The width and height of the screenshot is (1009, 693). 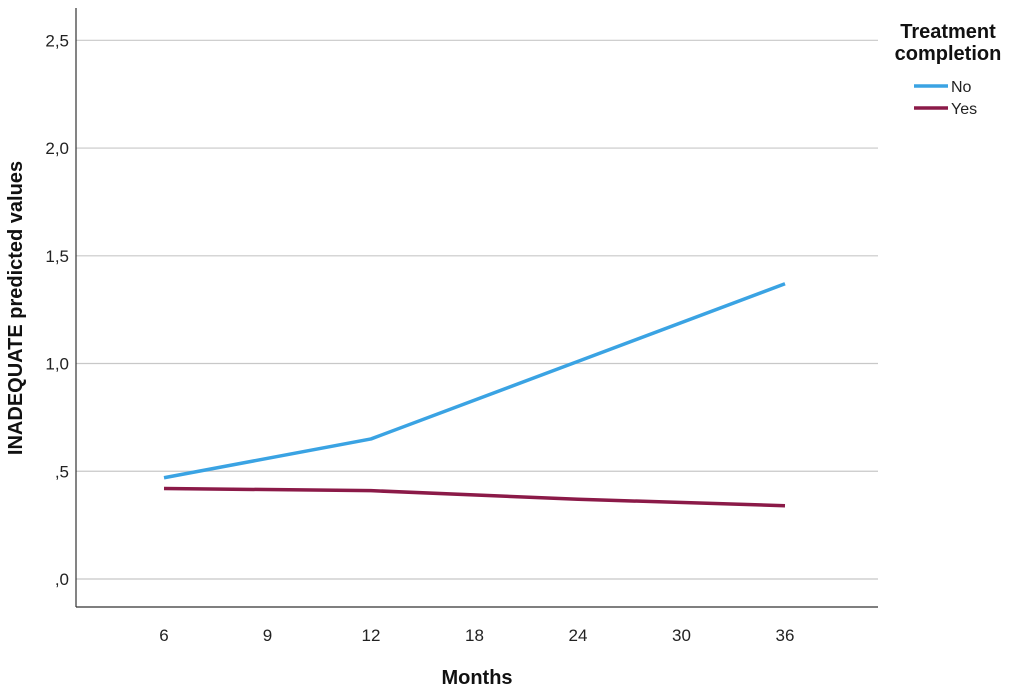 What do you see at coordinates (948, 32) in the screenshot?
I see `legend-title-line-1: Treatment` at bounding box center [948, 32].